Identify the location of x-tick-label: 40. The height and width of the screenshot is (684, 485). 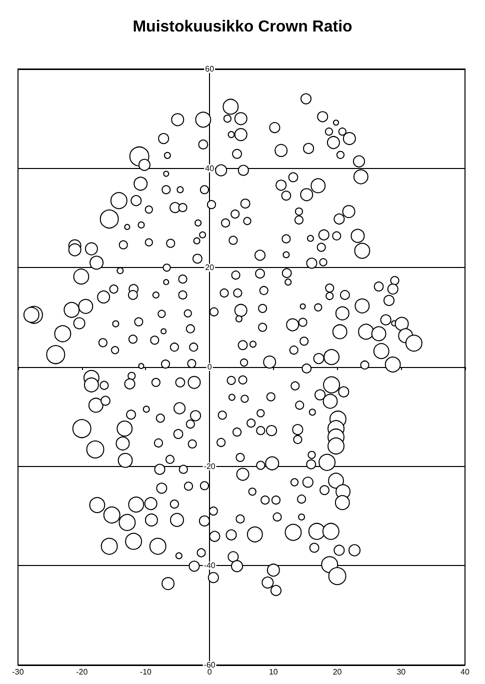
(465, 672).